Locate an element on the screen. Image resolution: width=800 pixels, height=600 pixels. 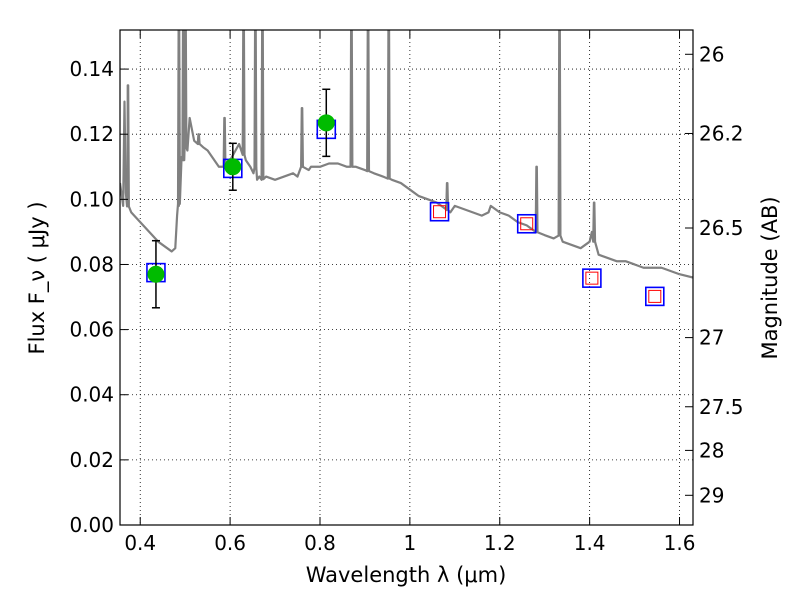
y-axis-label: Flux F_ν ( μJy ) is located at coordinates (37, 277).